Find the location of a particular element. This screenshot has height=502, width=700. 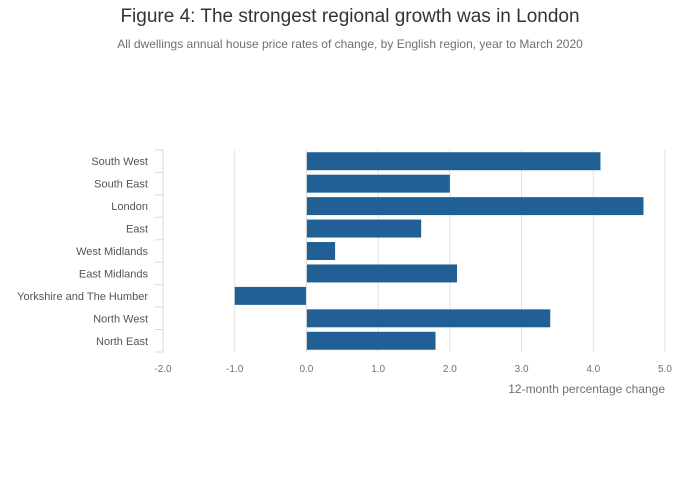

x-tick-label: 1.0 is located at coordinates (378, 369).